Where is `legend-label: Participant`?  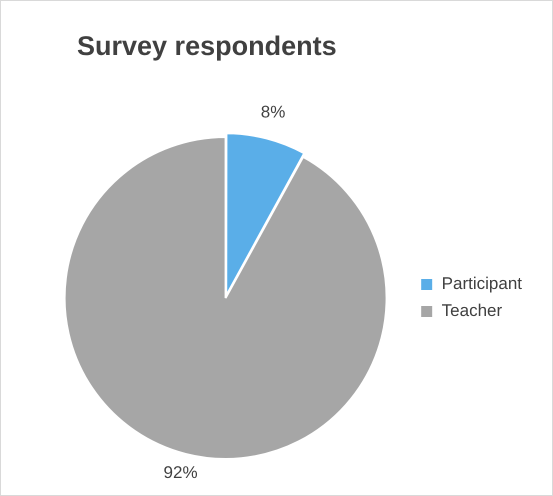 legend-label: Participant is located at coordinates (482, 284).